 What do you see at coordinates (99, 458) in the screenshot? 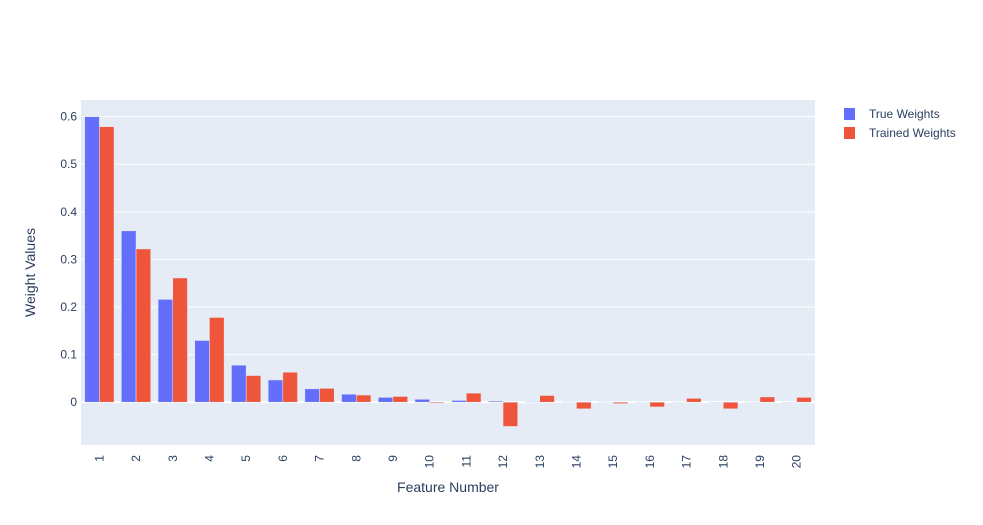
I see `x-tick-label: 1` at bounding box center [99, 458].